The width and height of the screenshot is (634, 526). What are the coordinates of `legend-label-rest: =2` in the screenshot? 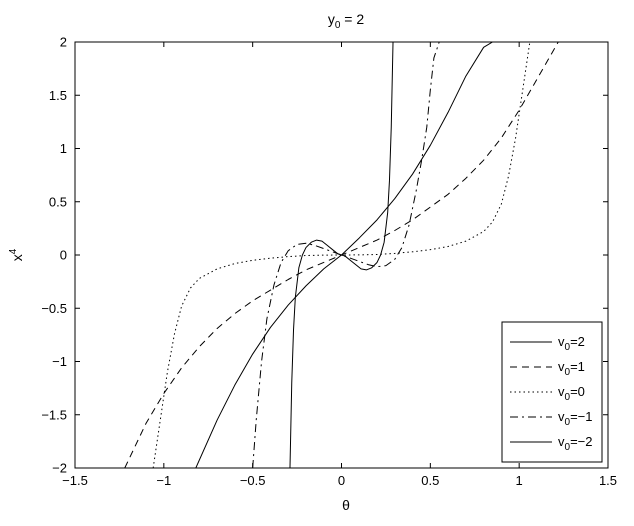 It's located at (577, 341).